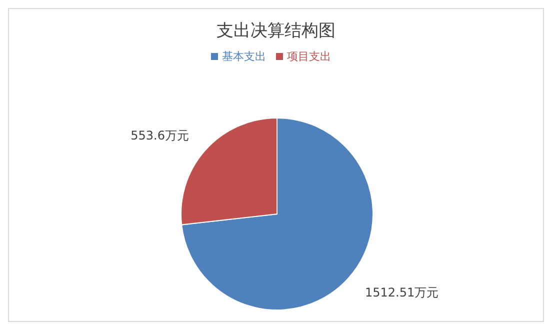 The height and width of the screenshot is (330, 552). What do you see at coordinates (276, 31) in the screenshot?
I see `chart-title: 支出决算结构图` at bounding box center [276, 31].